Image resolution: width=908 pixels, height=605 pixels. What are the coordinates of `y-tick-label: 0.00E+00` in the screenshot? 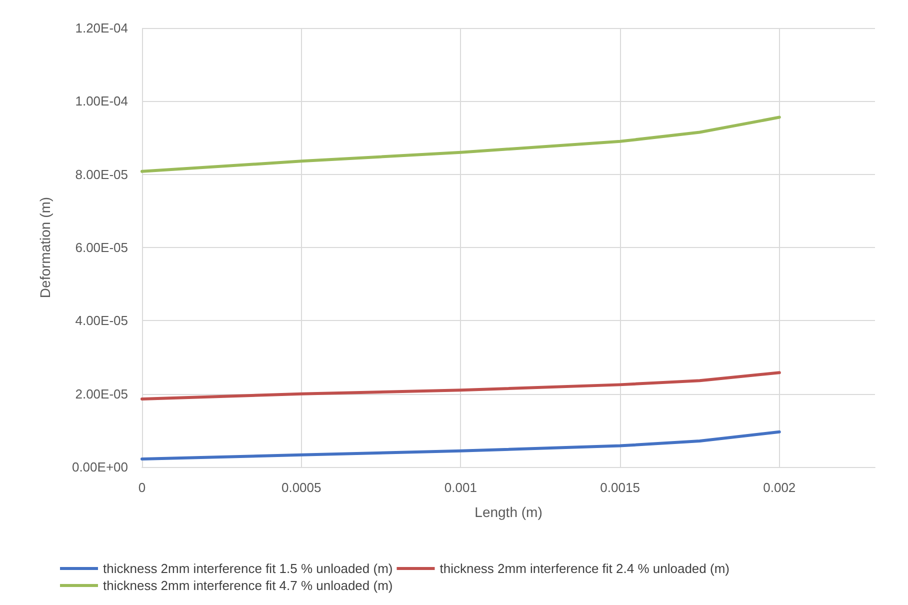 It's located at (100, 467).